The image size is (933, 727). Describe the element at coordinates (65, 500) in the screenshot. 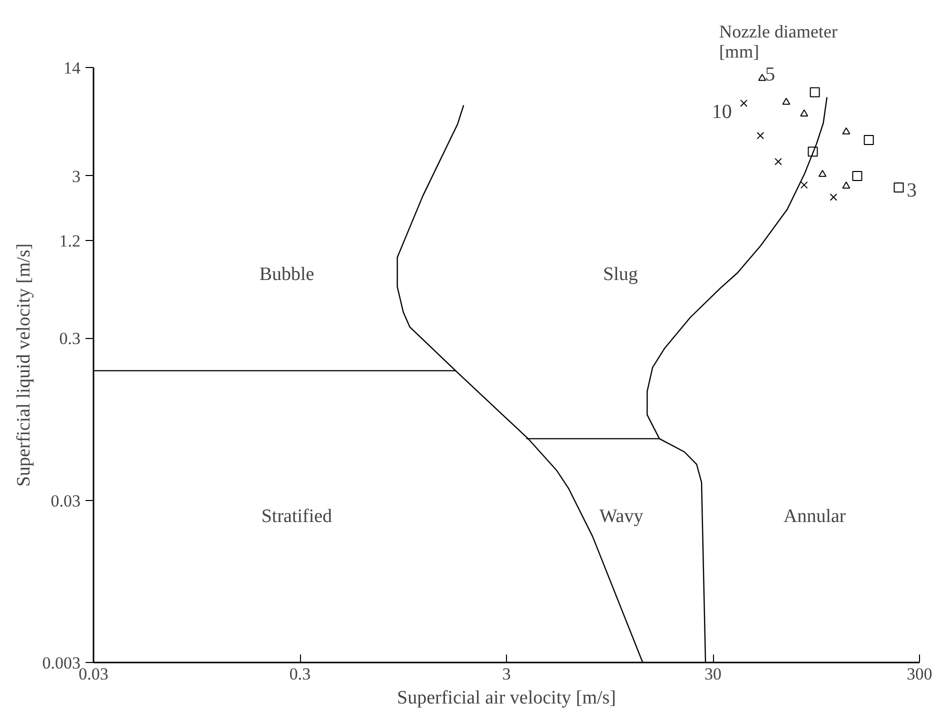

I see `y-tick-label: 0.03` at that location.